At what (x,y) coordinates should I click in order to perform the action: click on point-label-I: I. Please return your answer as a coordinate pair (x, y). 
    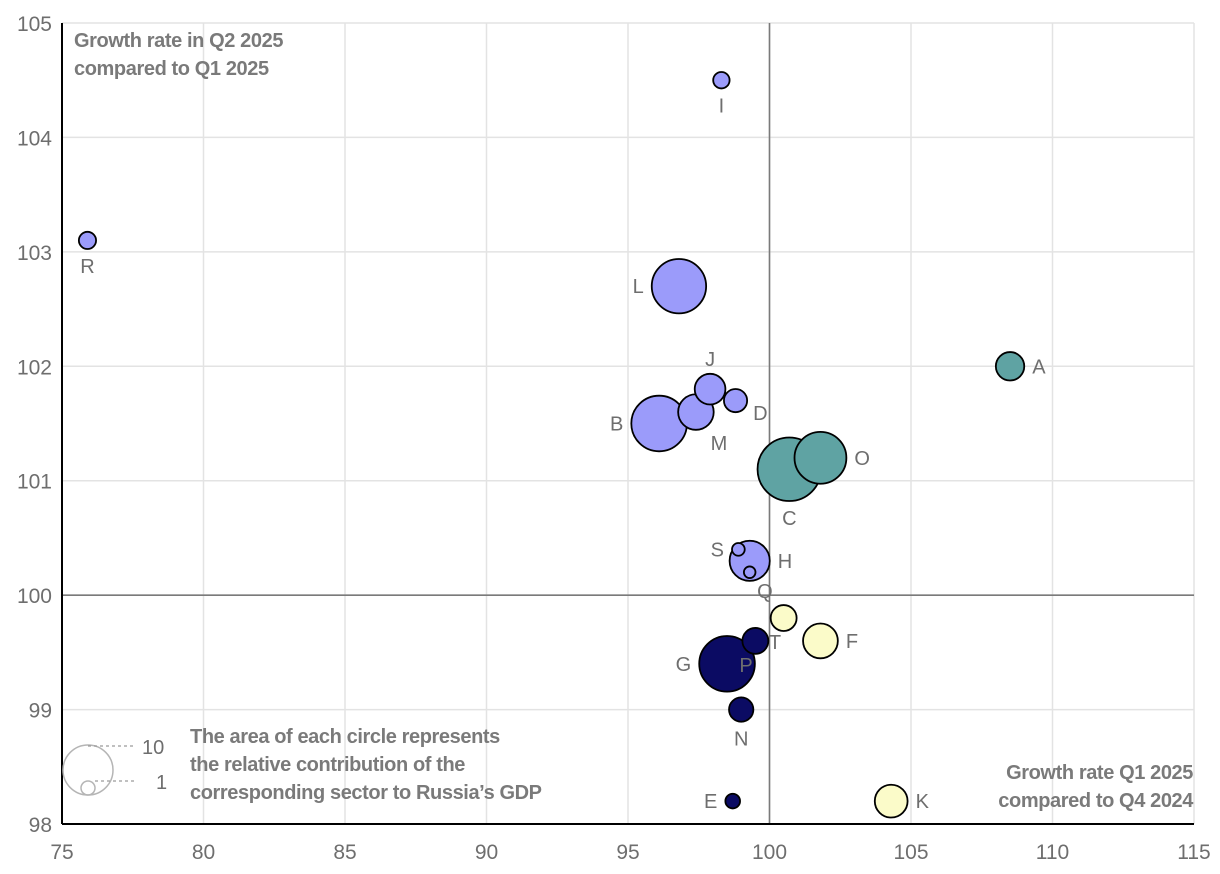
    Looking at the image, I should click on (722, 106).